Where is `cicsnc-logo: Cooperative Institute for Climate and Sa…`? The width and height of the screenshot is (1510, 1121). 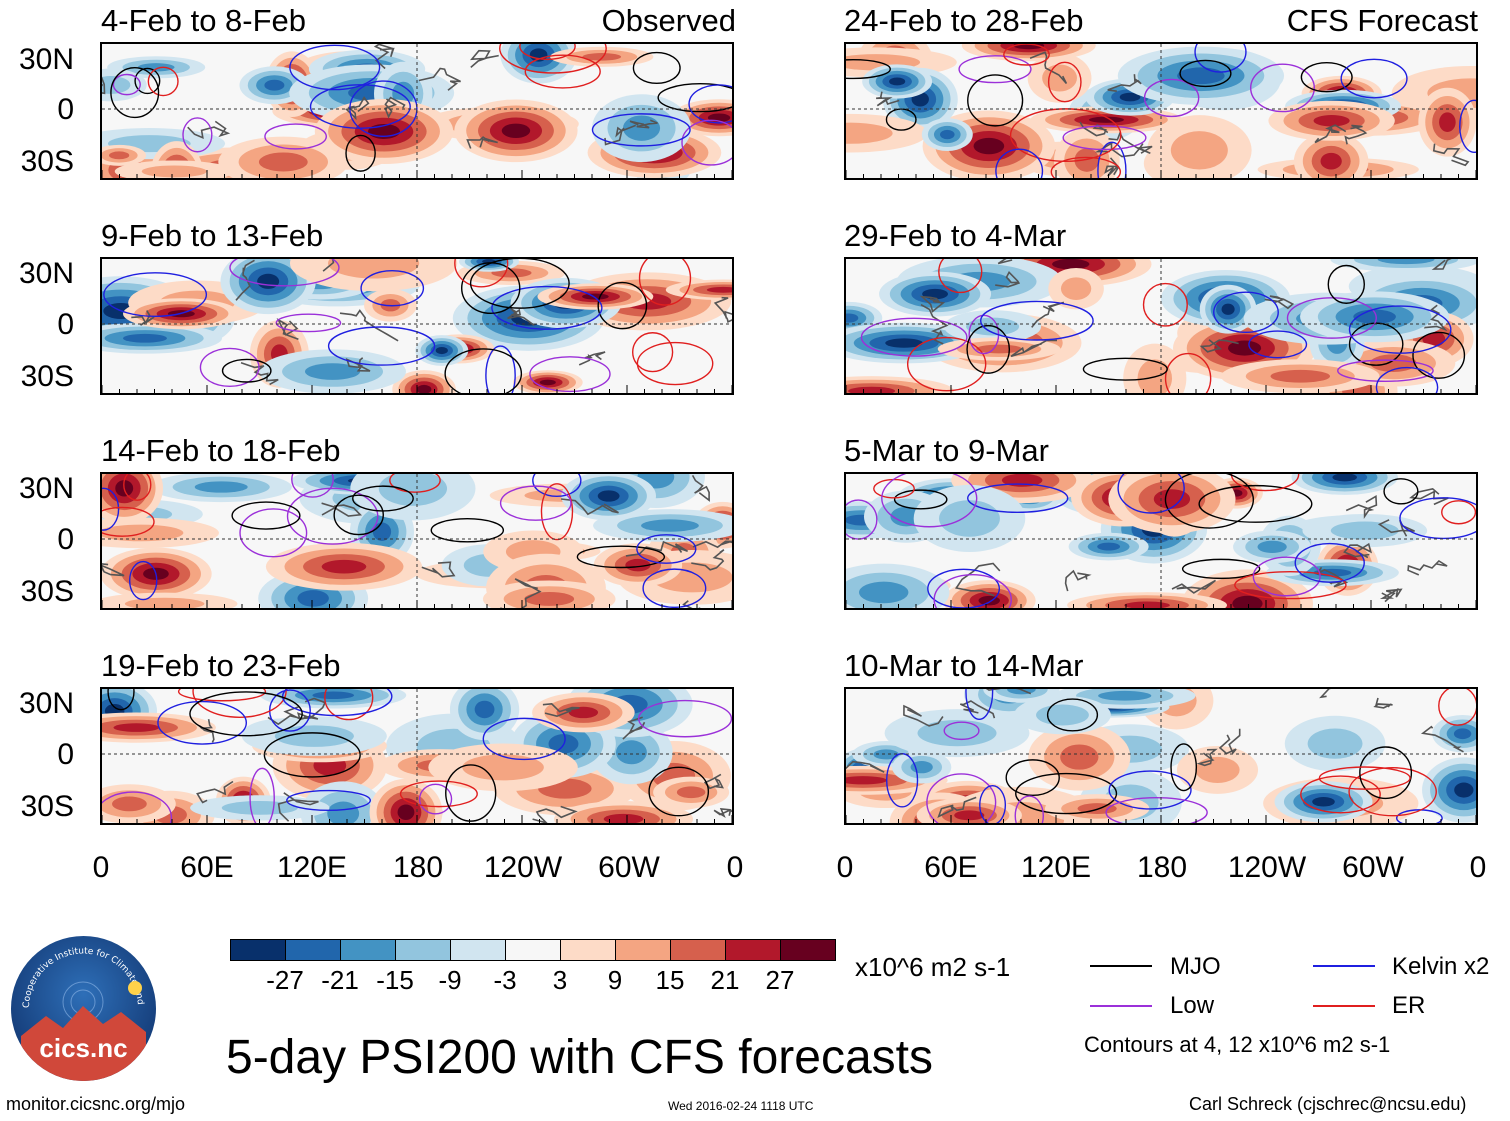 cicsnc-logo: Cooperative Institute for Climate and Sa… is located at coordinates (83, 1008).